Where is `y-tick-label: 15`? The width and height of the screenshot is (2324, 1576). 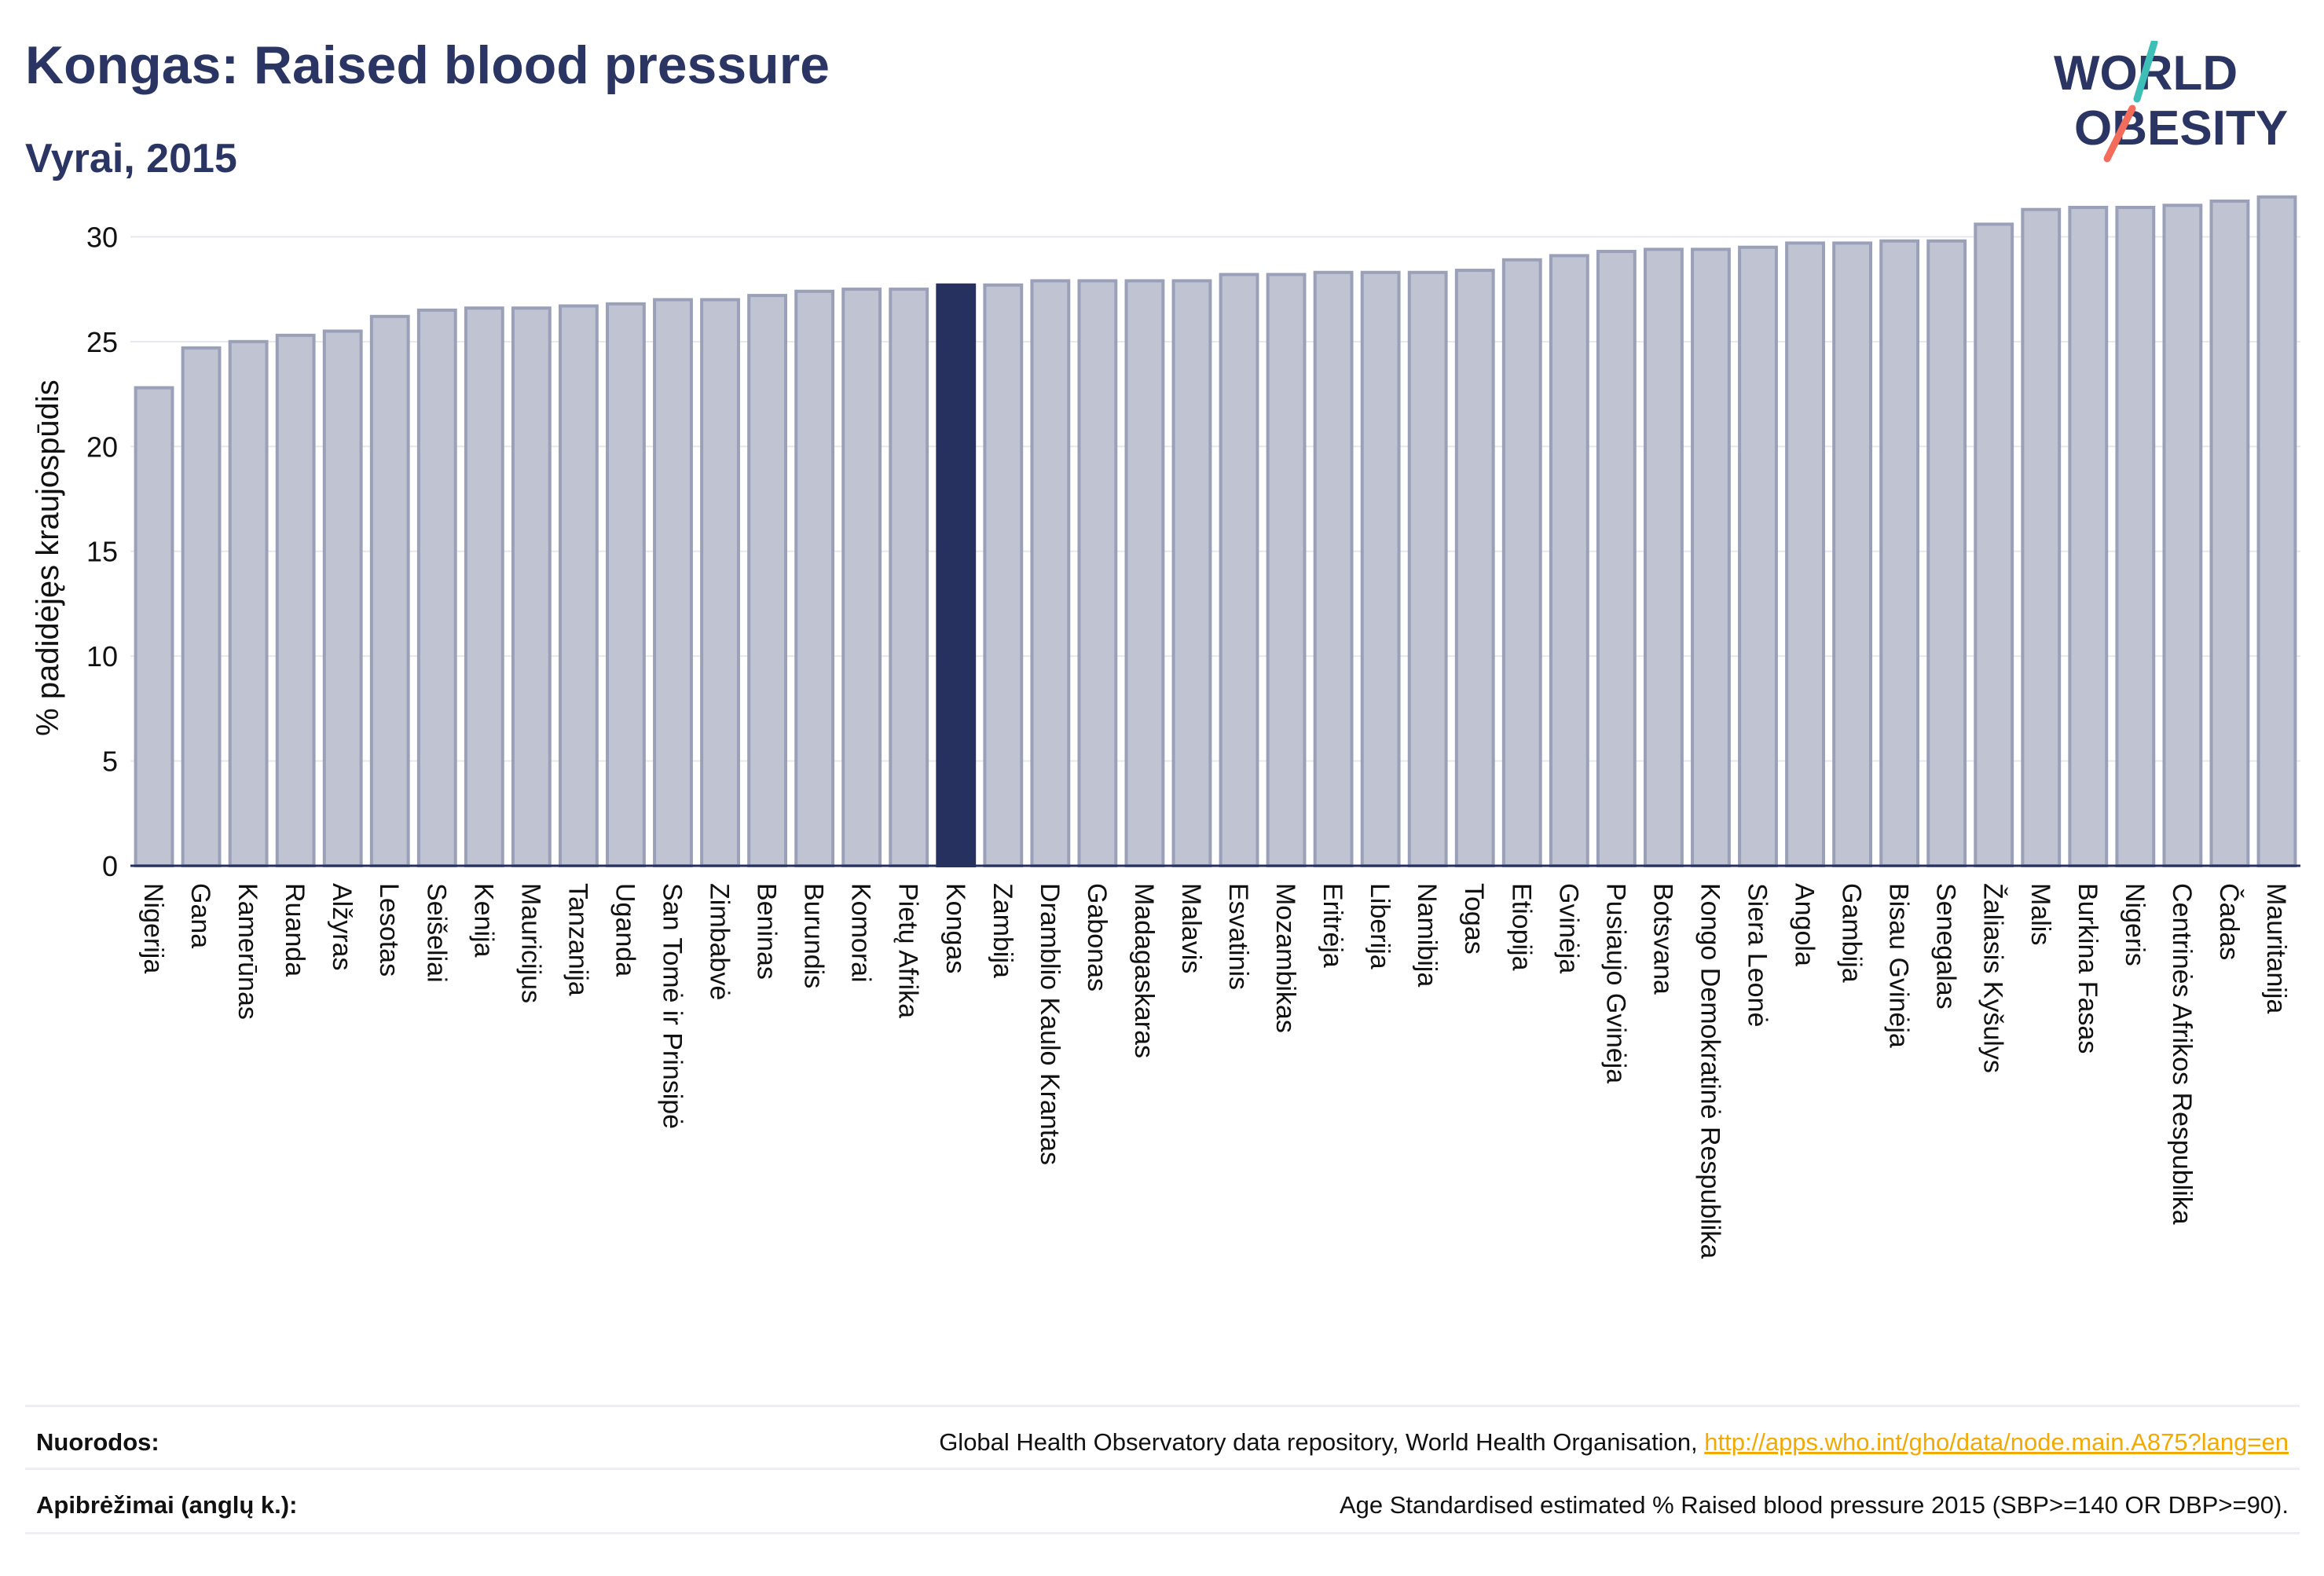 y-tick-label: 15 is located at coordinates (102, 552).